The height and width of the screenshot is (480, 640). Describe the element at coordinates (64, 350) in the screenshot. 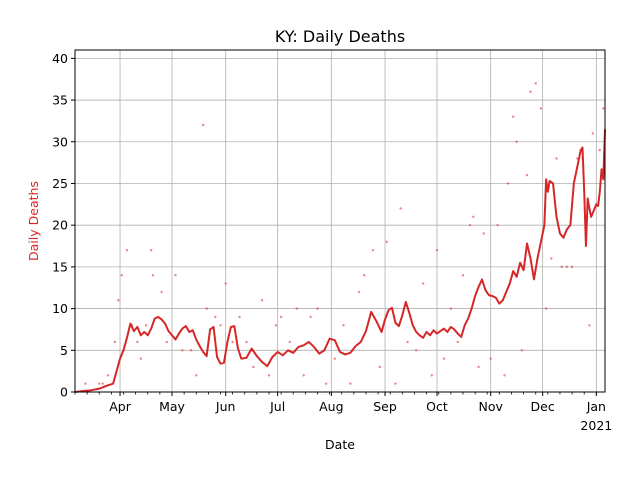

I see `y-tick-label: 5` at that location.